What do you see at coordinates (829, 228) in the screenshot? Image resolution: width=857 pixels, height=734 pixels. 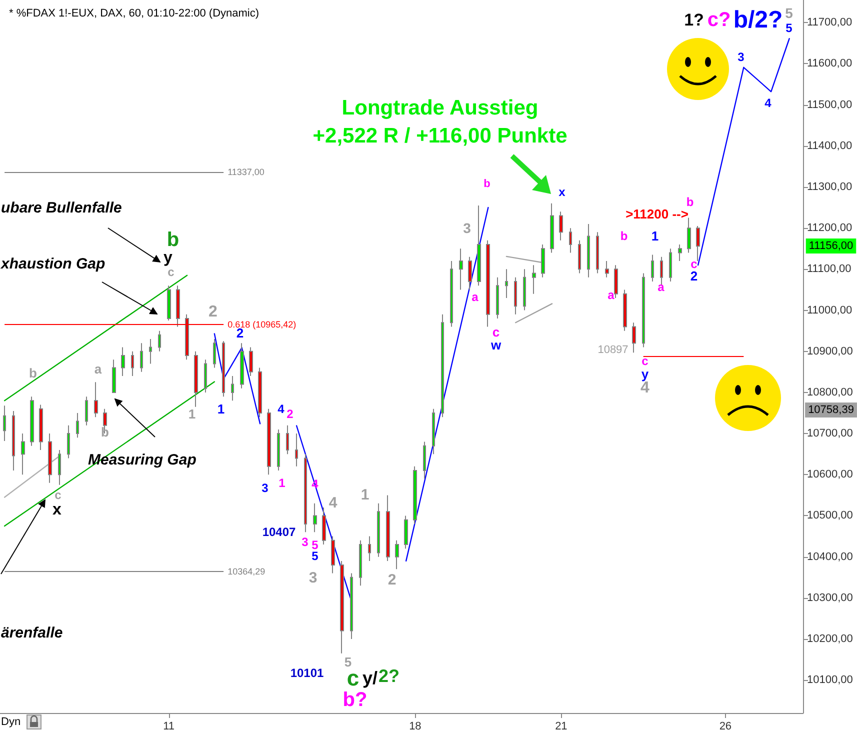 I see `y-tick-label: 11200,00` at bounding box center [829, 228].